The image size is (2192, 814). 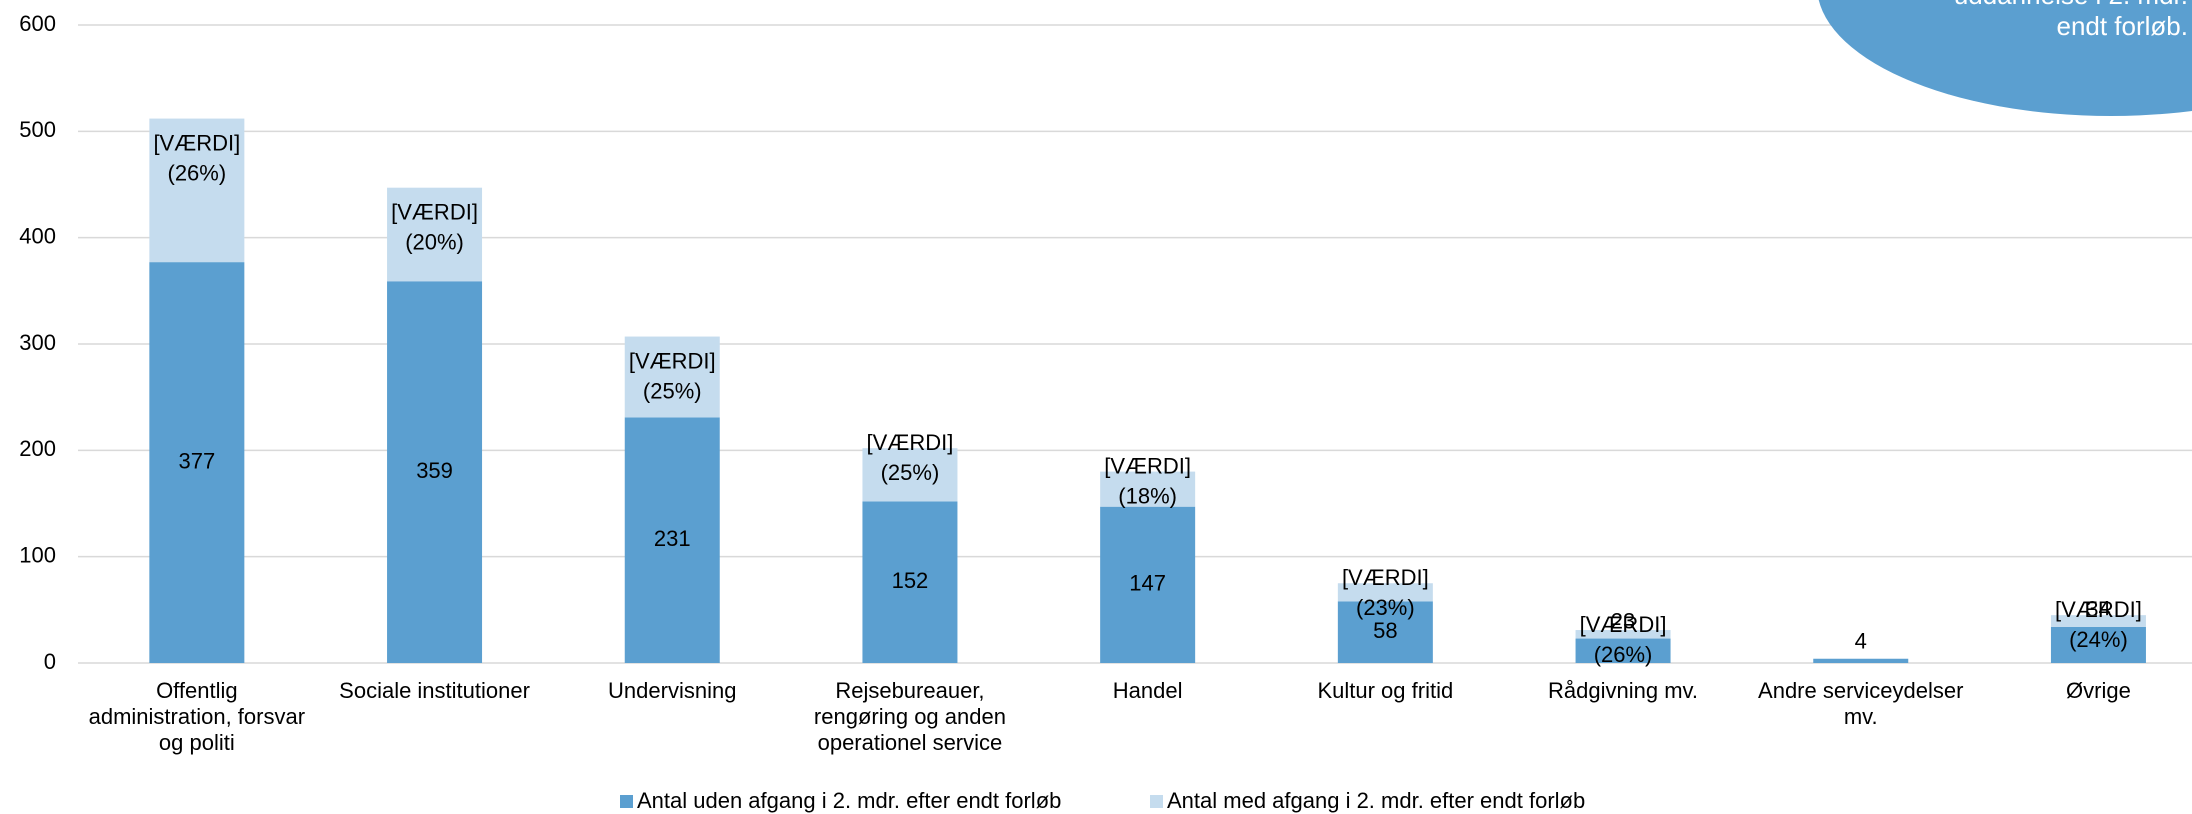 I want to click on annotation: (24%), so click(x=2098, y=639).